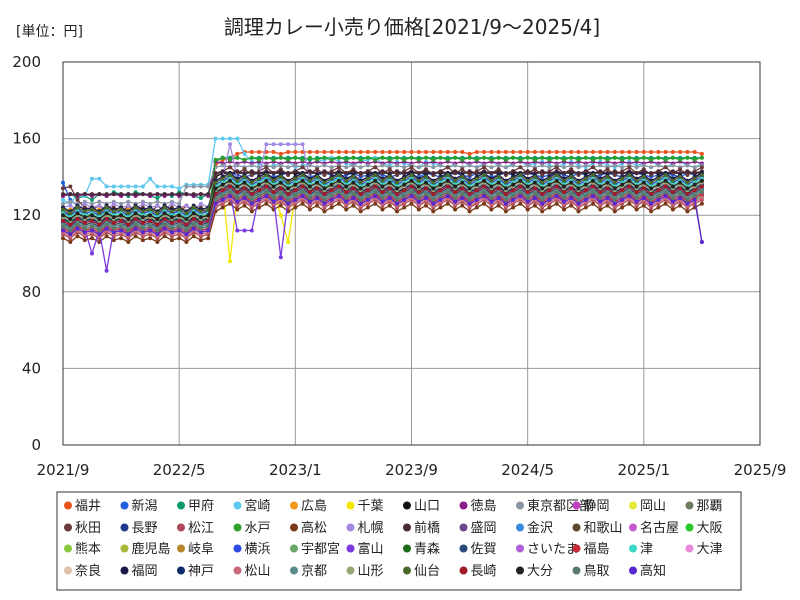 This screenshot has height=600, width=800. Describe the element at coordinates (201, 506) in the screenshot. I see `legend-label: 甲府` at that location.